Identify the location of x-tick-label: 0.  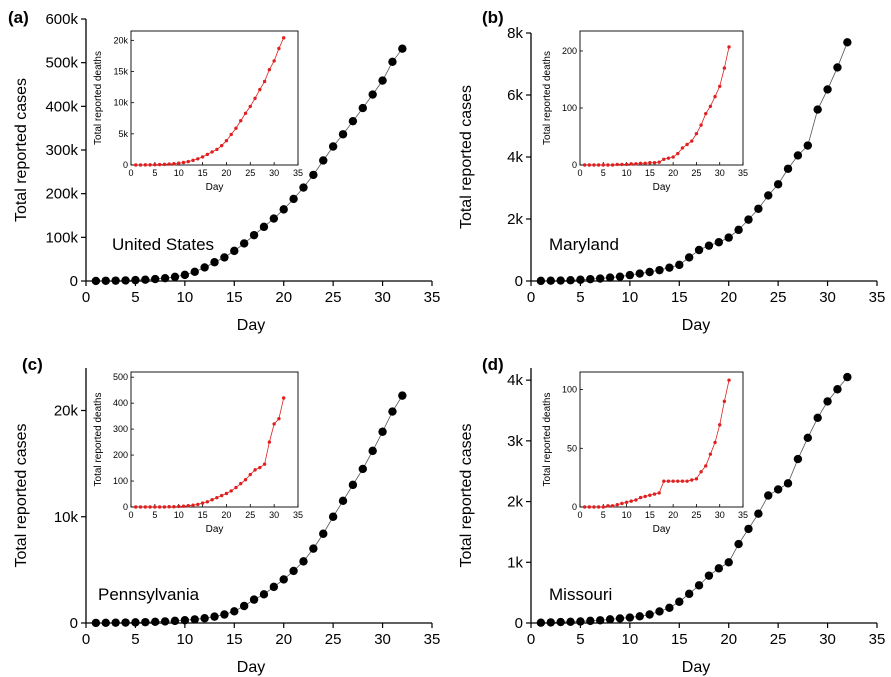
(86, 297).